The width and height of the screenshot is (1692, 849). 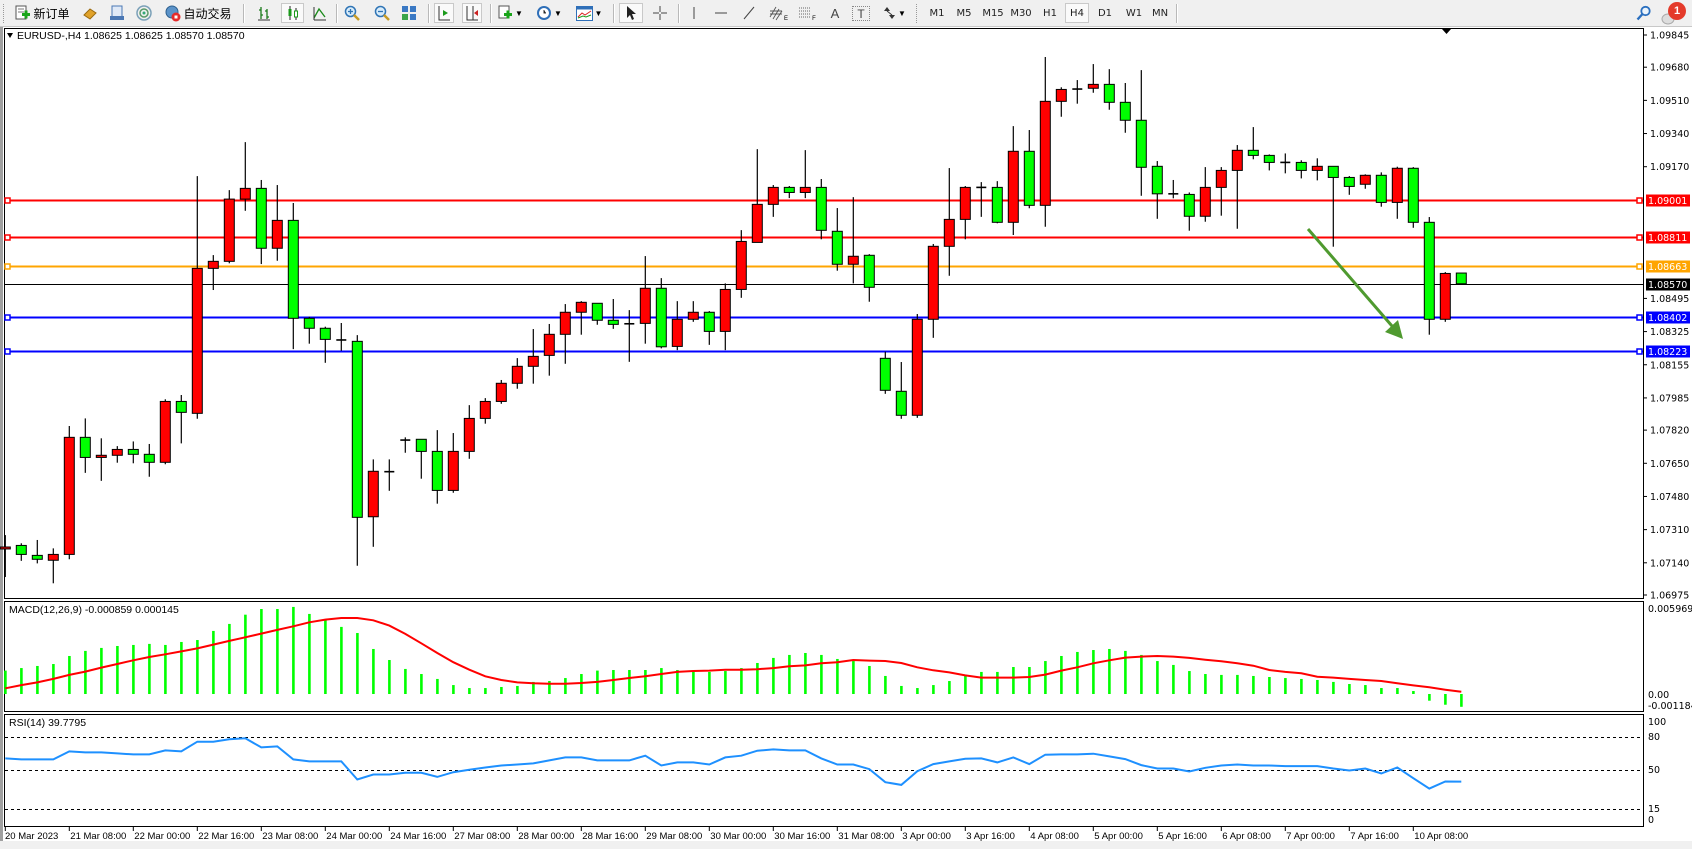 What do you see at coordinates (1134, 13) in the screenshot?
I see `timeframe-w1: W1` at bounding box center [1134, 13].